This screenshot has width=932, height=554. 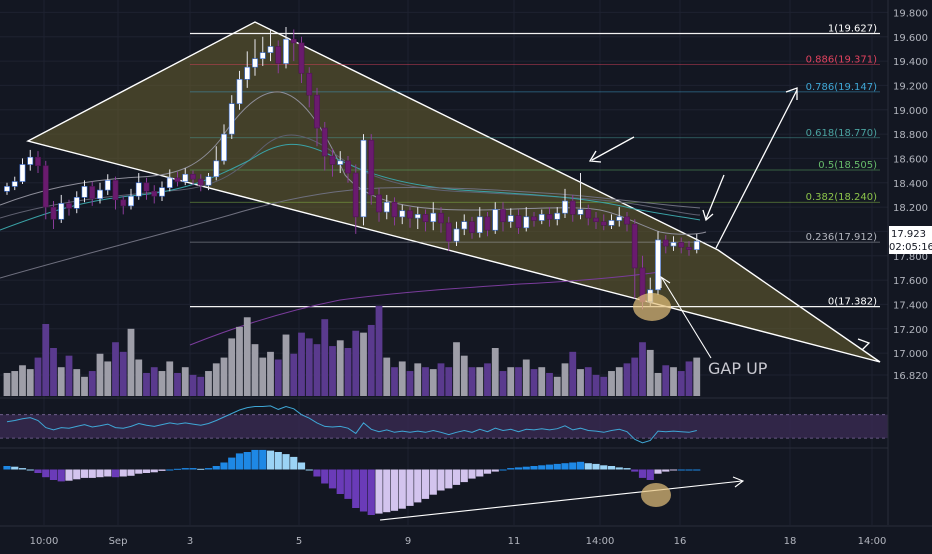 I want to click on pointer-arrow-right, so click(x=713, y=198).